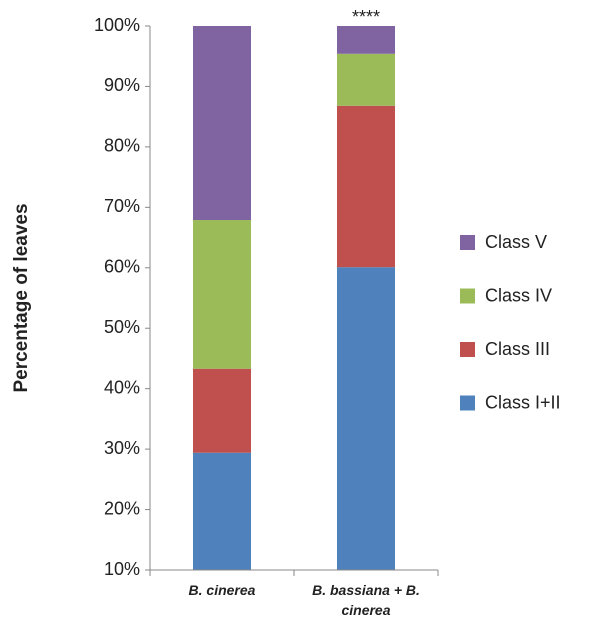 The image size is (611, 628). Describe the element at coordinates (122, 448) in the screenshot. I see `y-tick-label: 30%` at that location.